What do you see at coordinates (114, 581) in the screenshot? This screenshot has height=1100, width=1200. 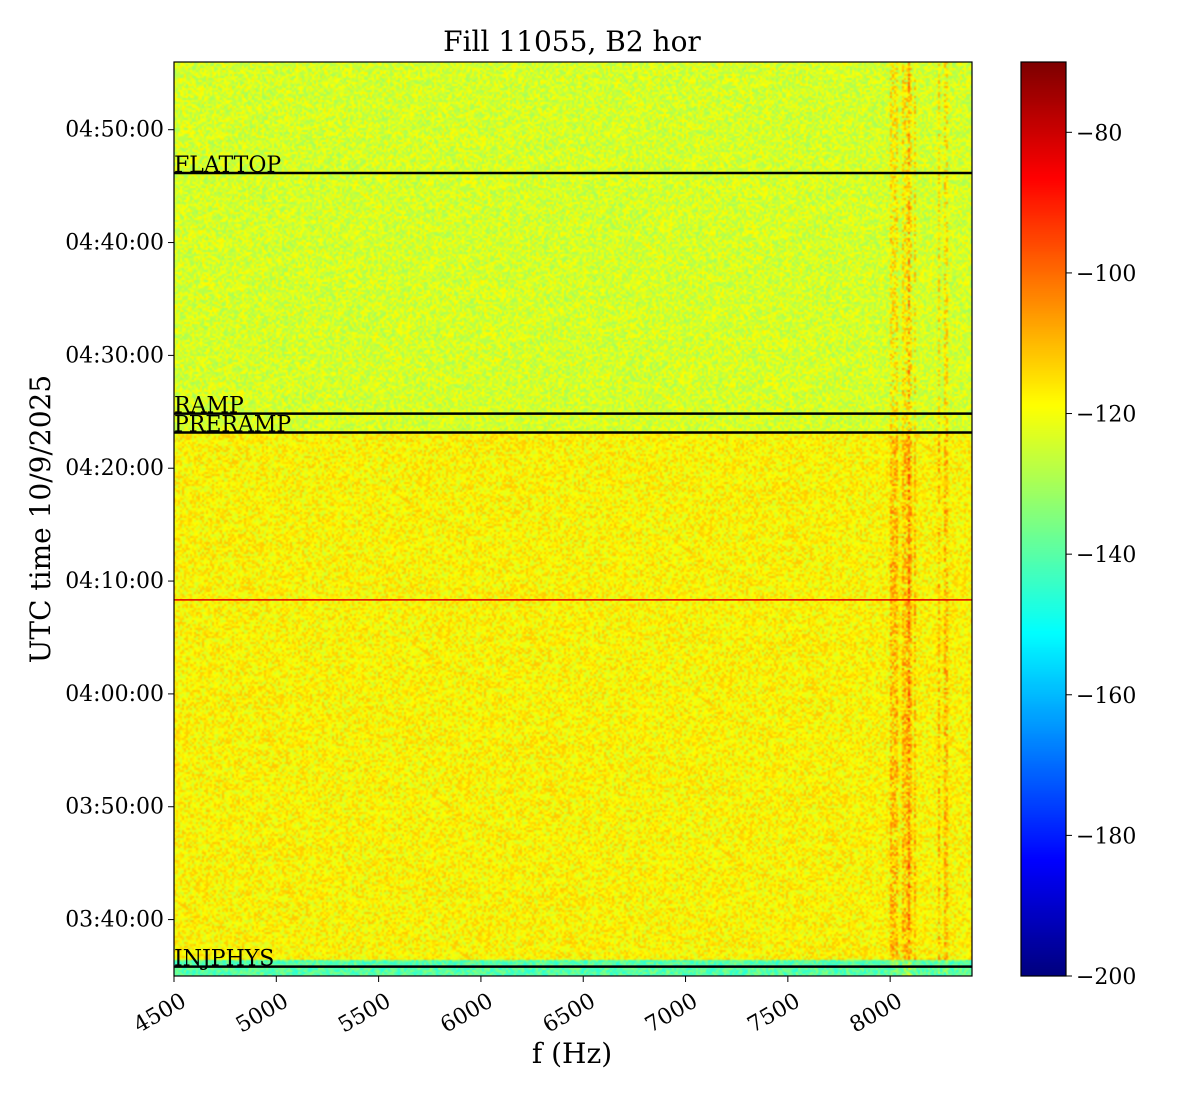 I see `y-tick-label: 04:10:00` at bounding box center [114, 581].